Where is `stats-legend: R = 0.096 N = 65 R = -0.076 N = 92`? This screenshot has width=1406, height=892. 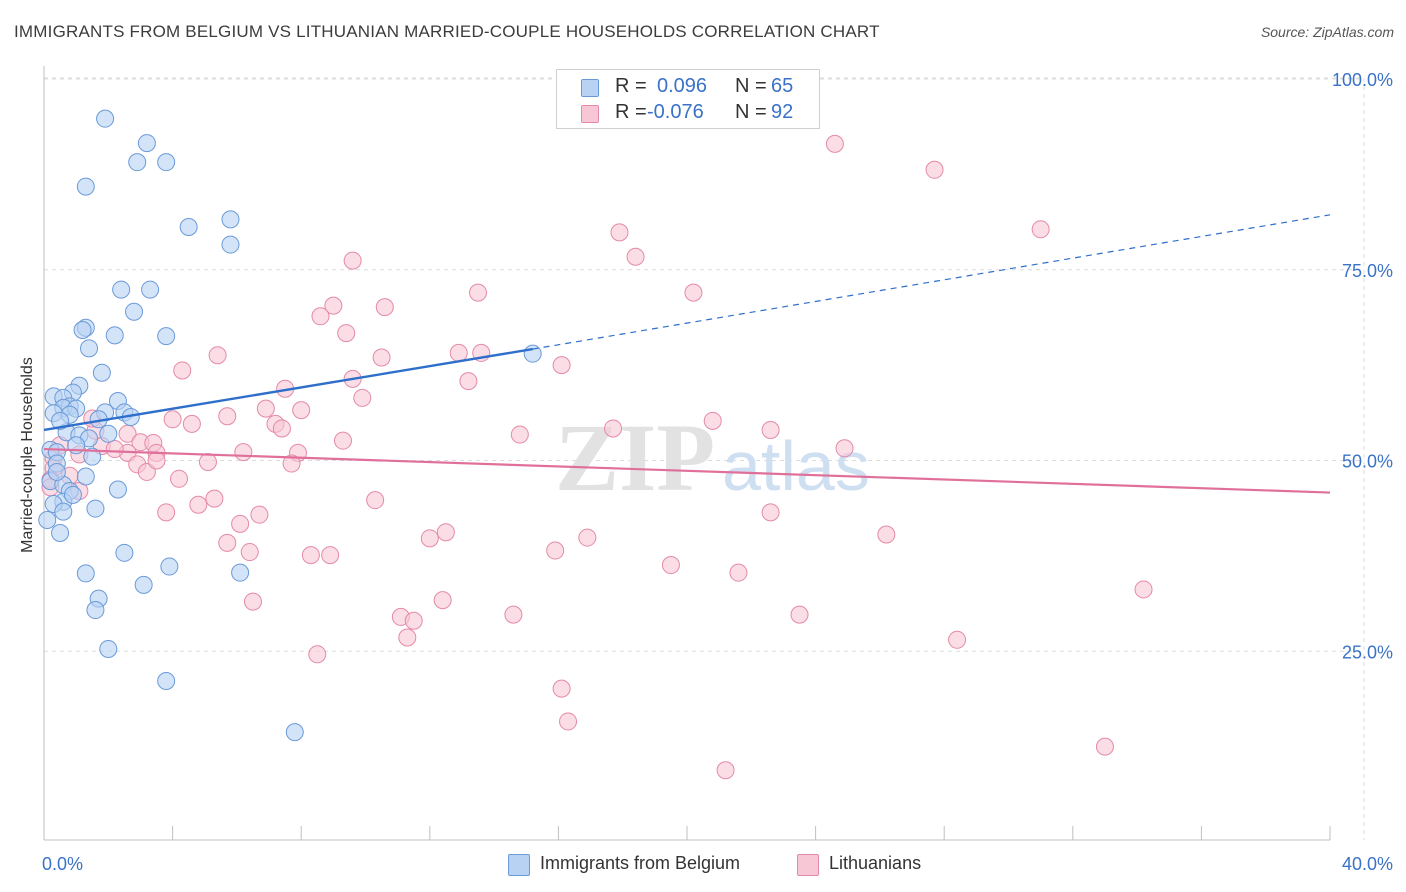
stats-legend: R = 0.096 N = 65 R = -0.076 N = 92 is located at coordinates (688, 99).